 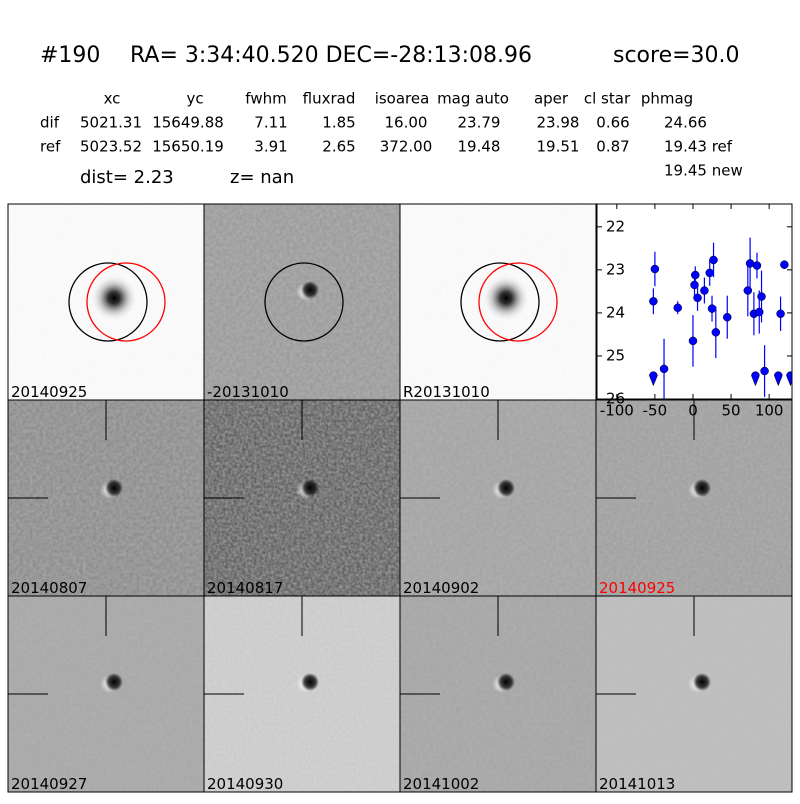 I want to click on panel-label: 20140927, so click(x=49, y=784).